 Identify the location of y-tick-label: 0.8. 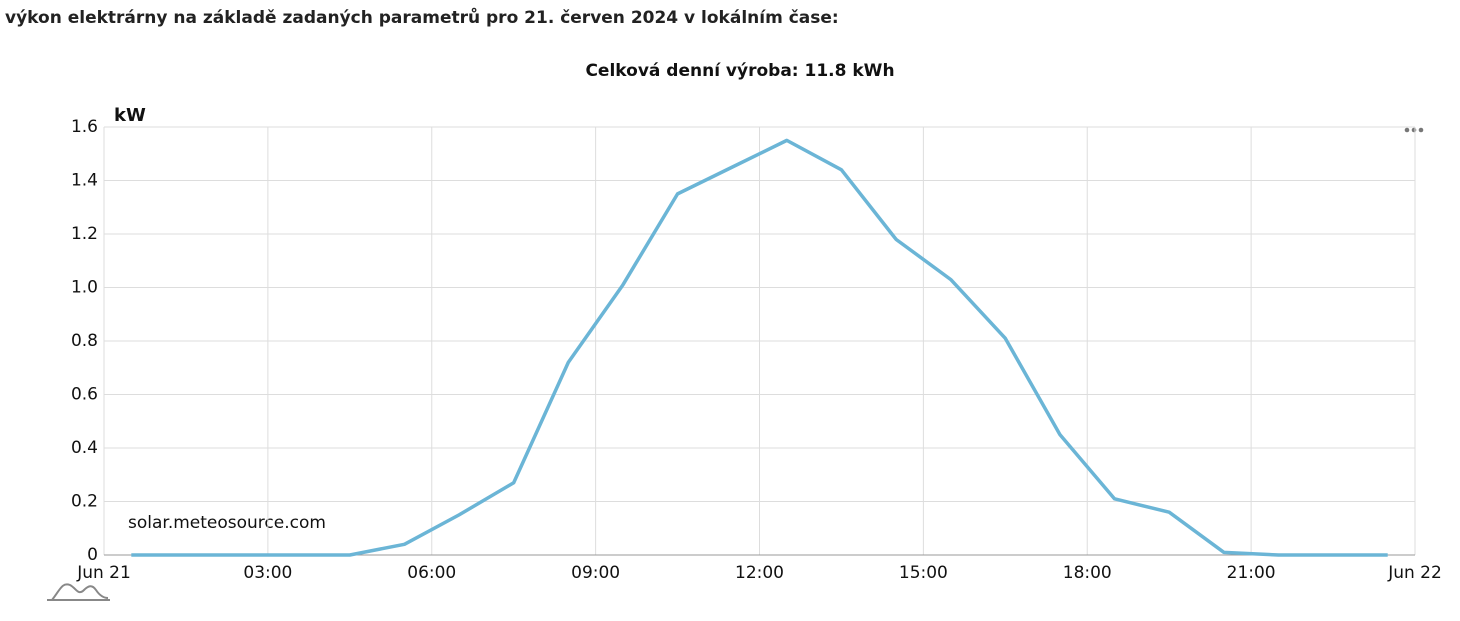
(84, 341).